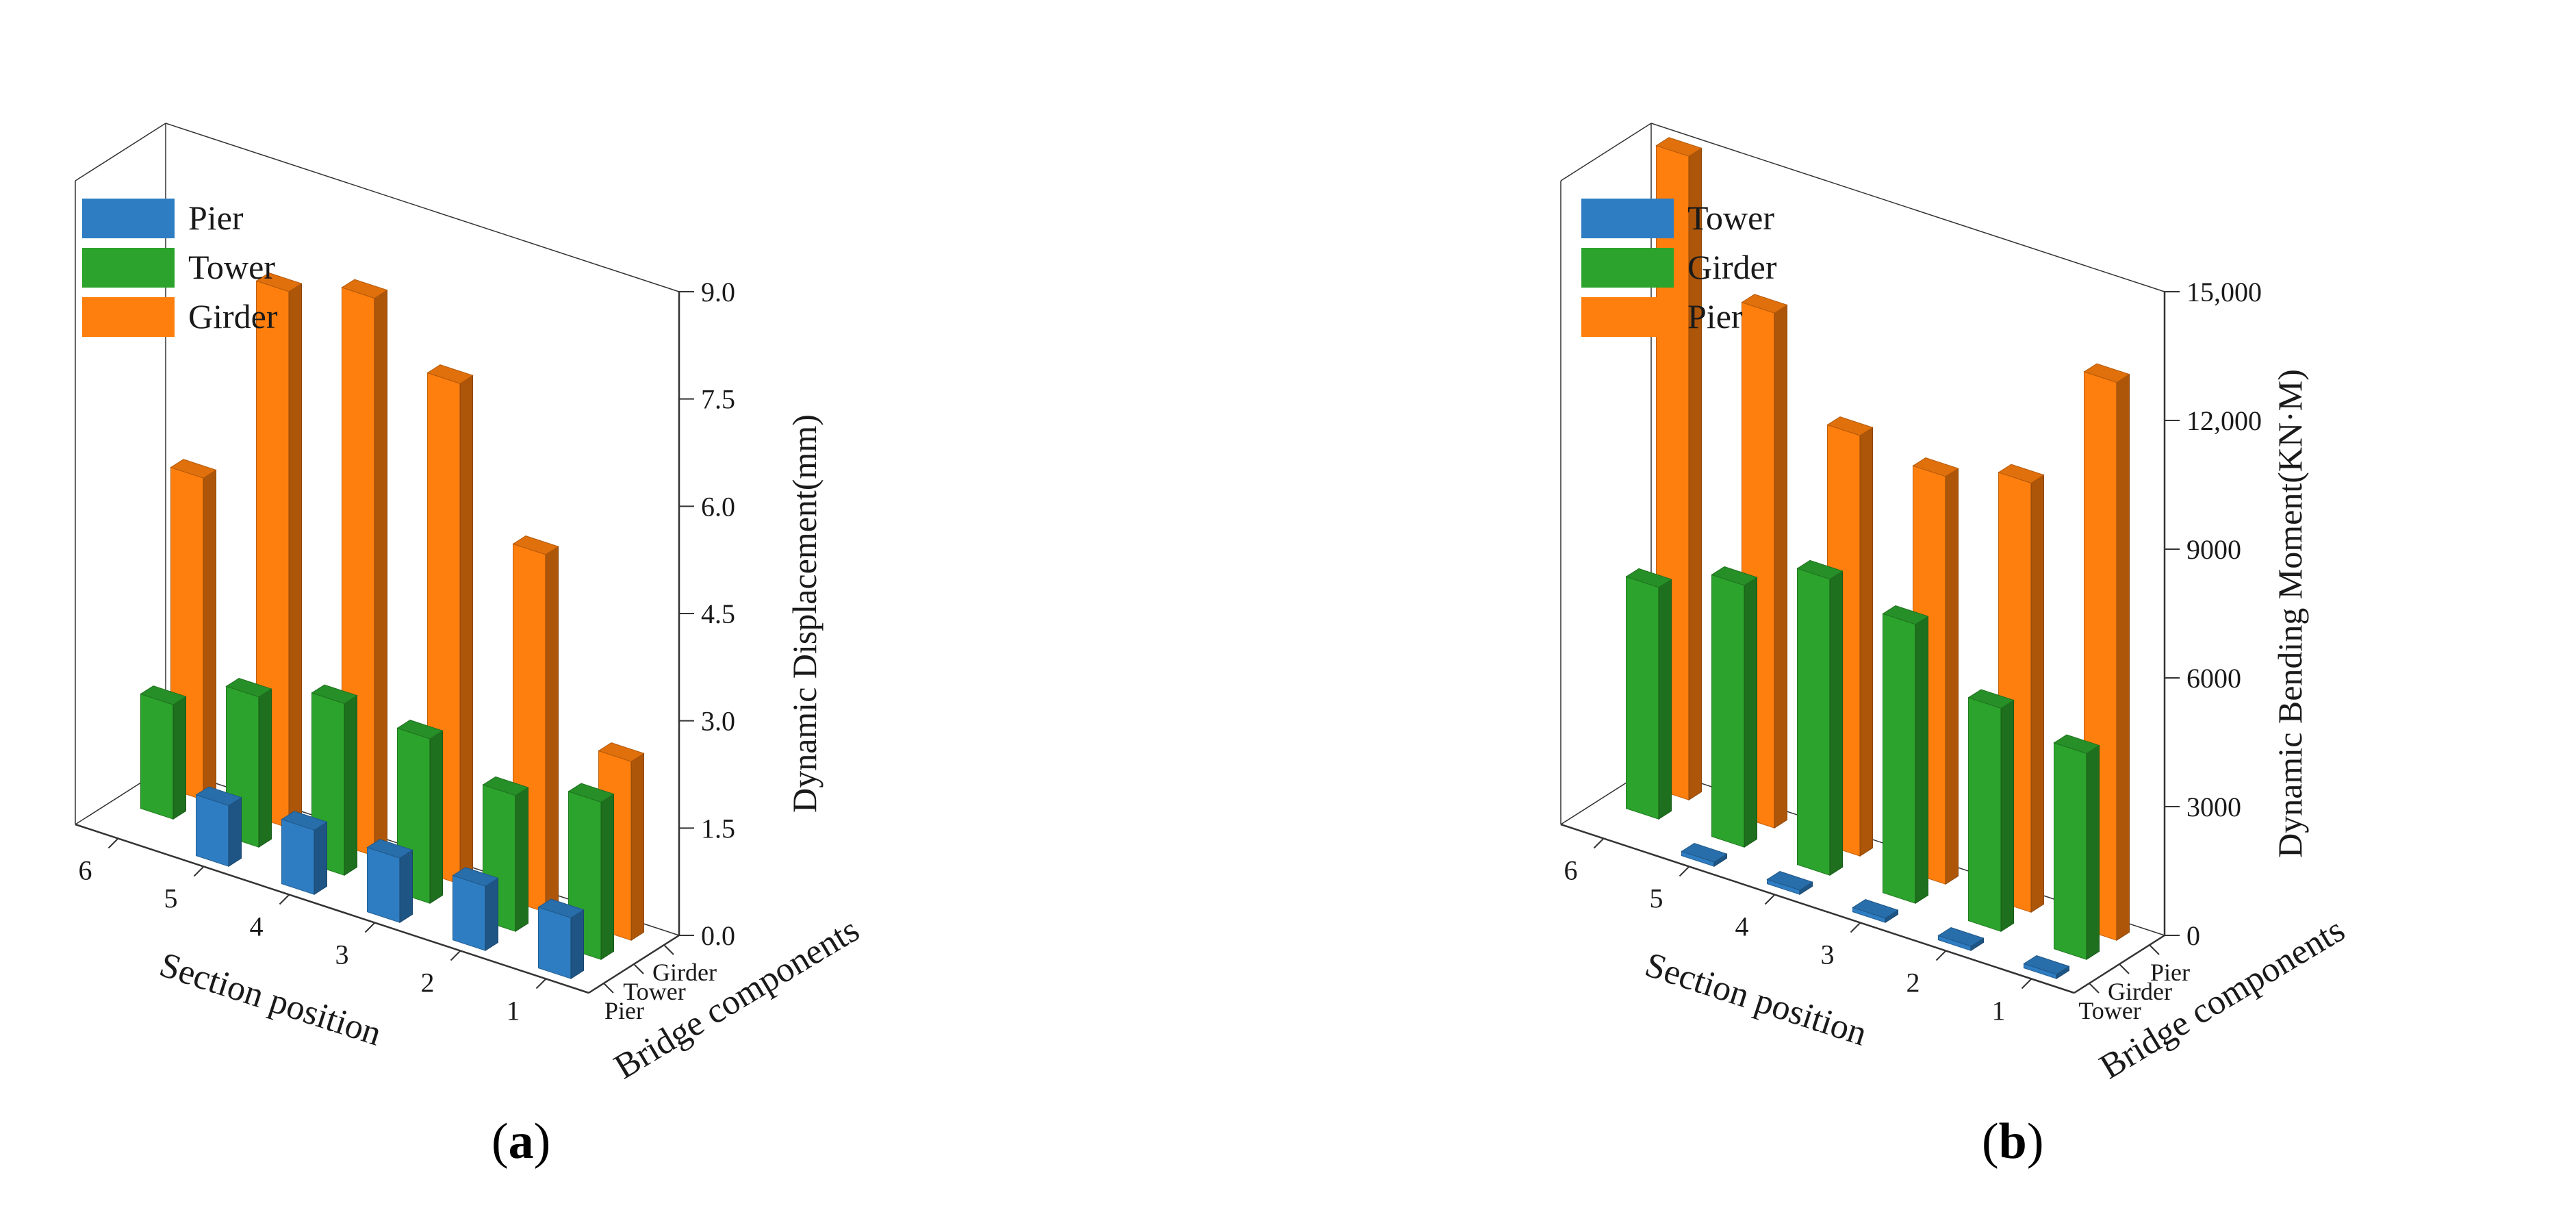  I want to click on section-tick-label: 6, so click(1571, 870).